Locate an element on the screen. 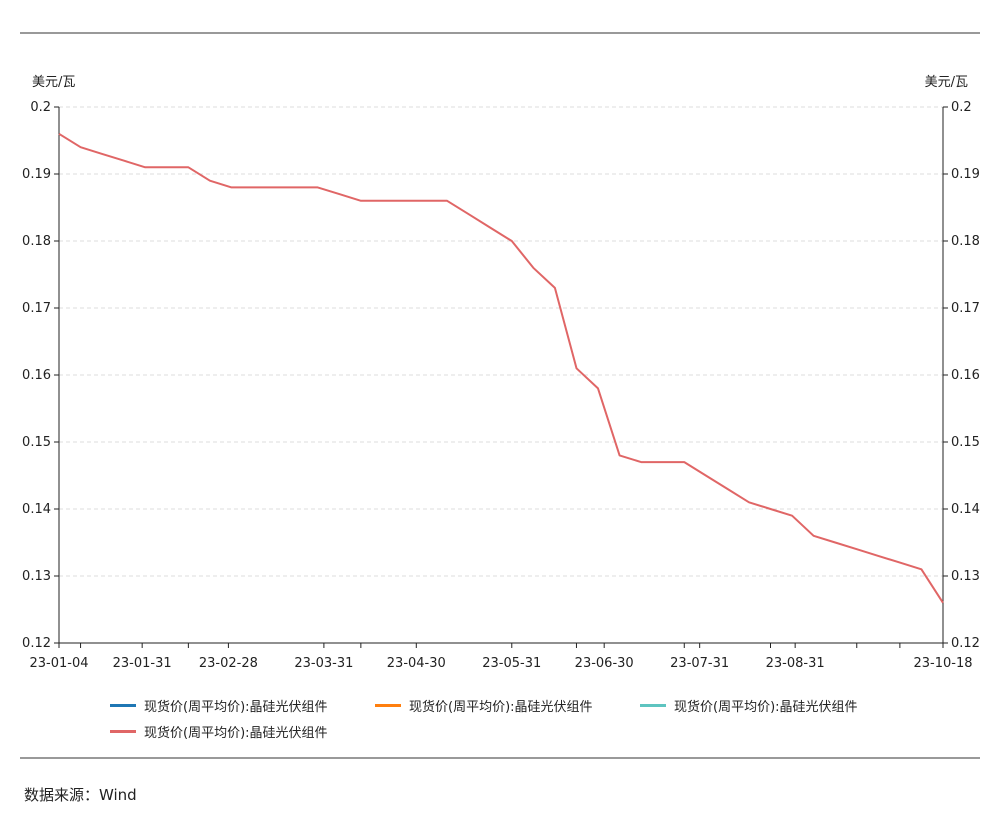 Image resolution: width=1000 pixels, height=818 pixels. y-tick-label-right: 0.14 is located at coordinates (965, 509).